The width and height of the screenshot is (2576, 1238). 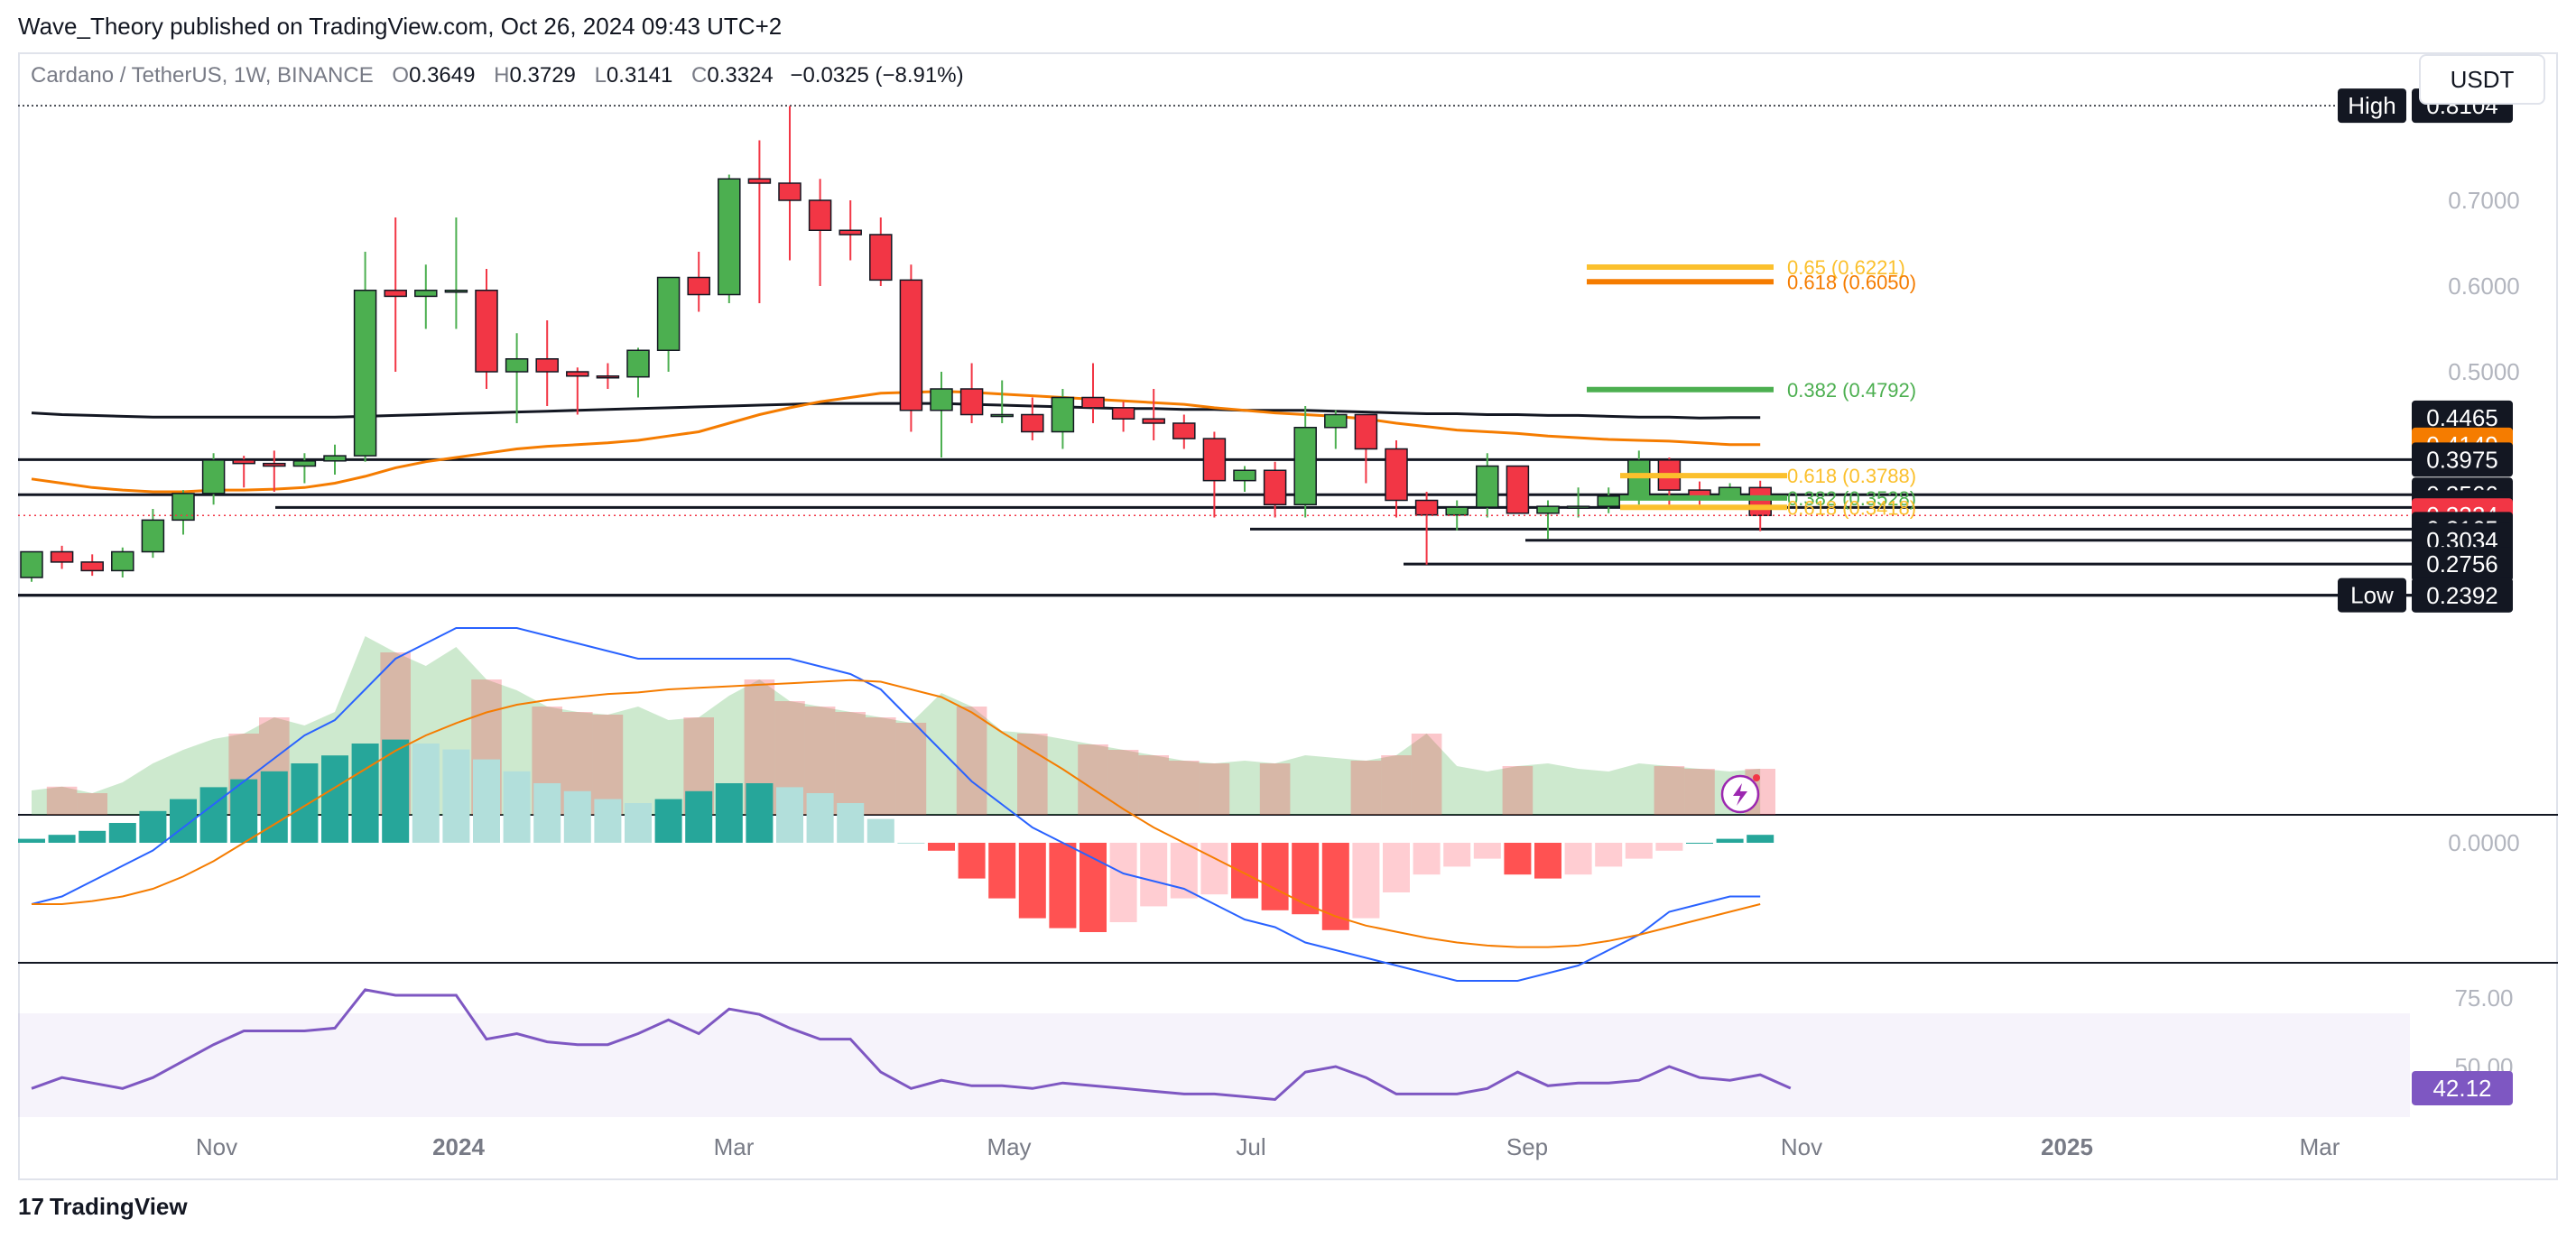 What do you see at coordinates (2462, 563) in the screenshot?
I see `price-label-text: 0.2756` at bounding box center [2462, 563].